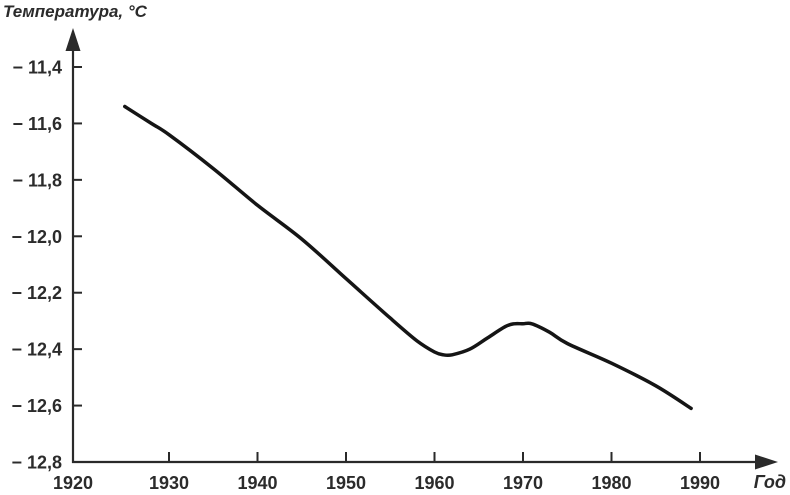 The image size is (790, 495). I want to click on y-axis-arrow-icon, so click(73, 39).